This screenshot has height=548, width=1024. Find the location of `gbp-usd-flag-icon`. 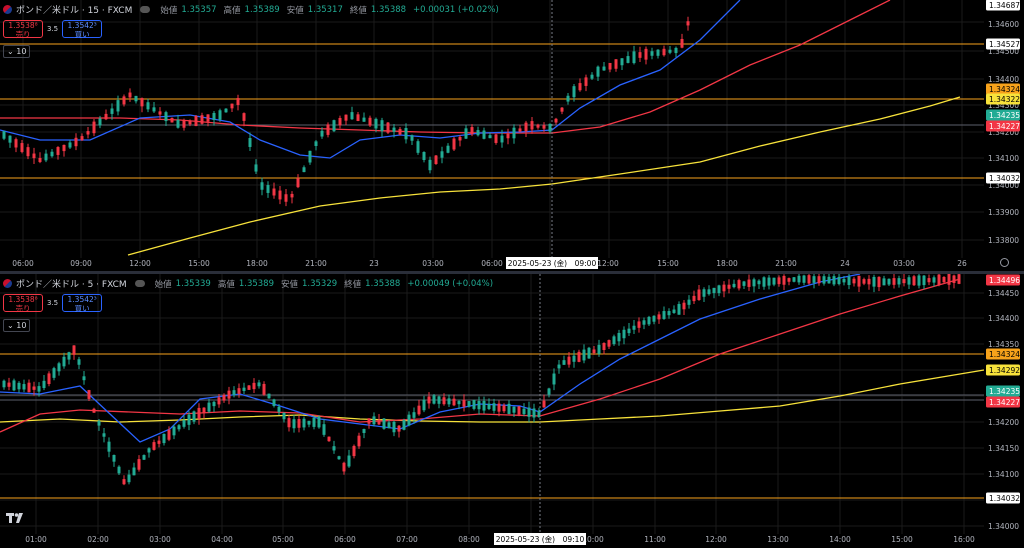

gbp-usd-flag-icon is located at coordinates (7, 283).